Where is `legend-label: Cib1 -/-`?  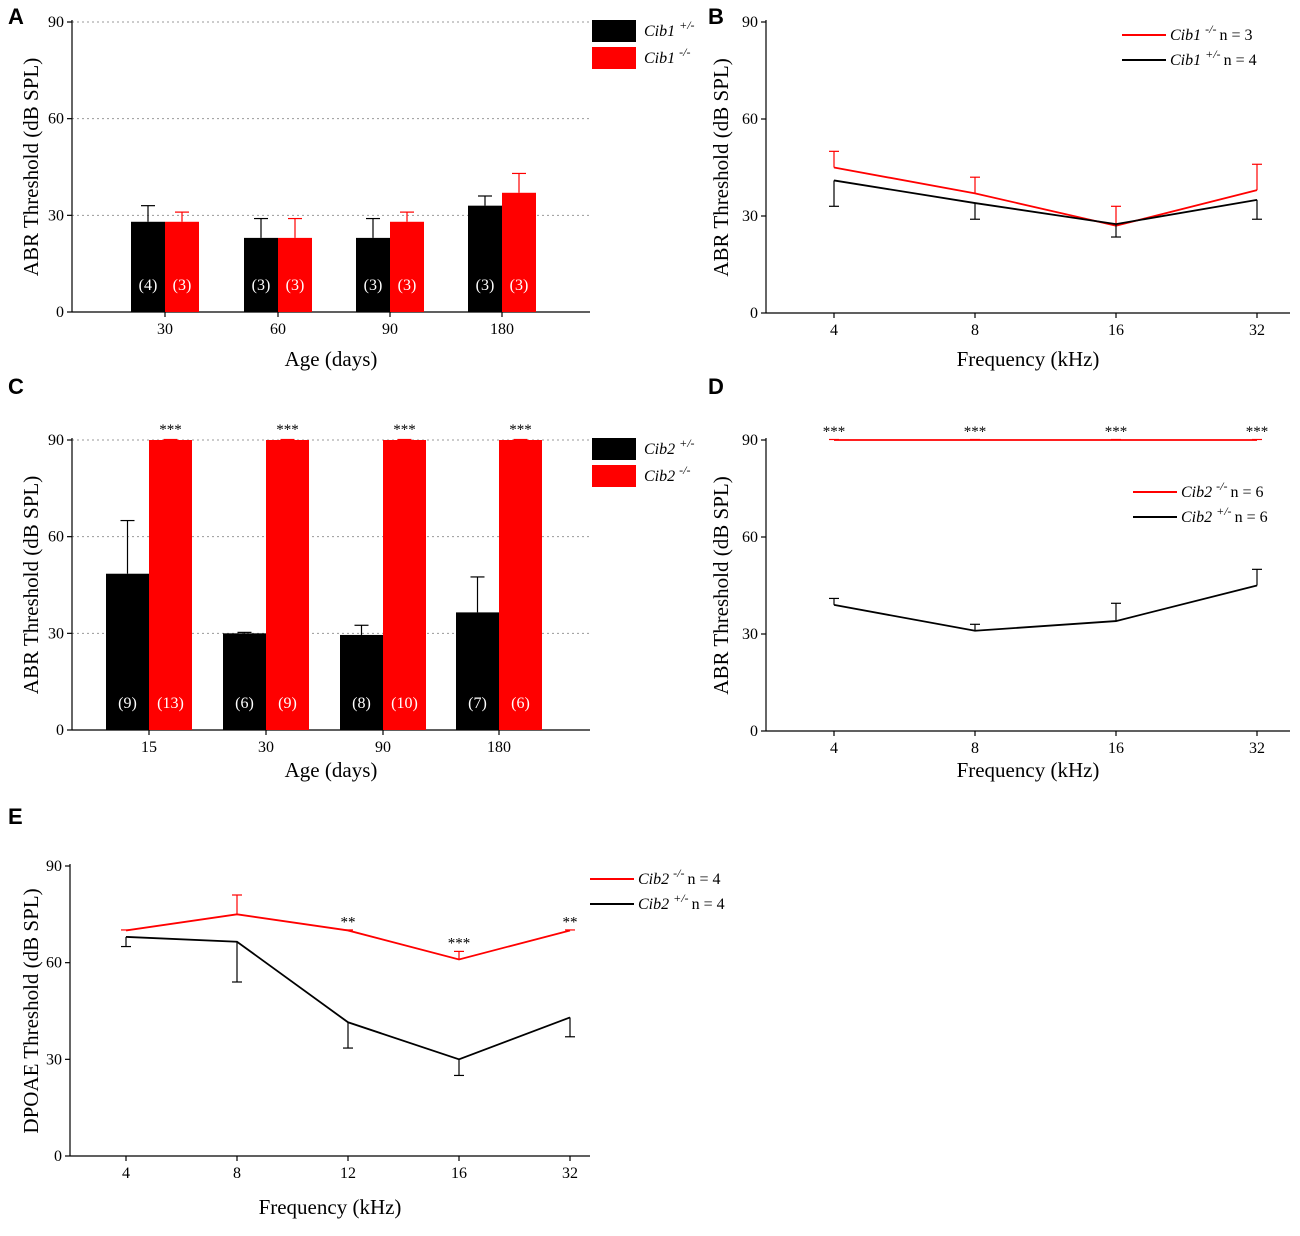
legend-label: Cib1 -/- is located at coordinates (667, 56).